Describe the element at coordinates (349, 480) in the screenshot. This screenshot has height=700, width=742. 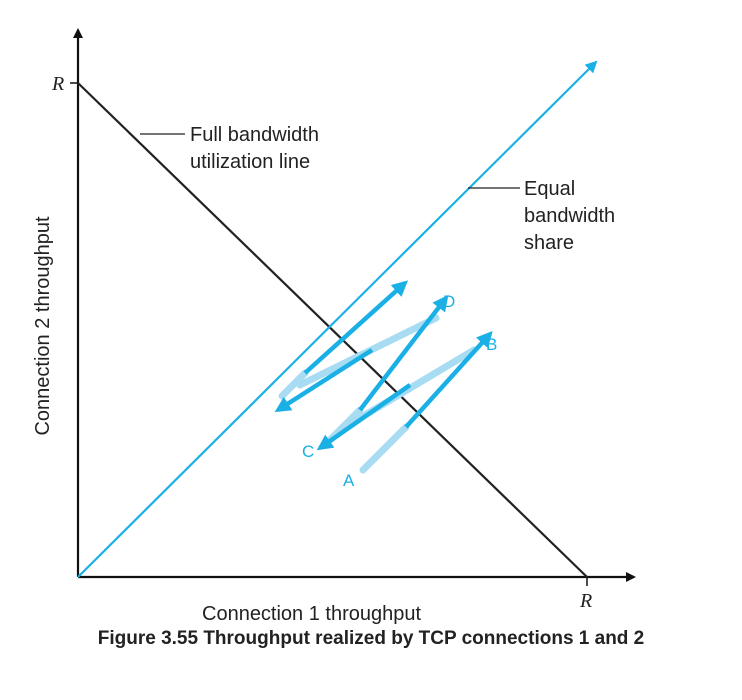
I see `point-label-a: A` at that location.